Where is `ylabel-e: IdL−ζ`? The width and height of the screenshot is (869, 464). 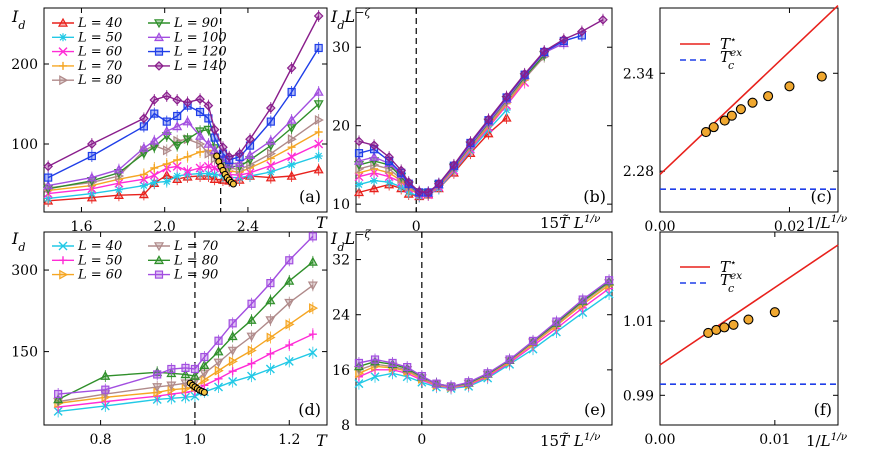
ylabel-e: IdL−ζ is located at coordinates (350, 241).